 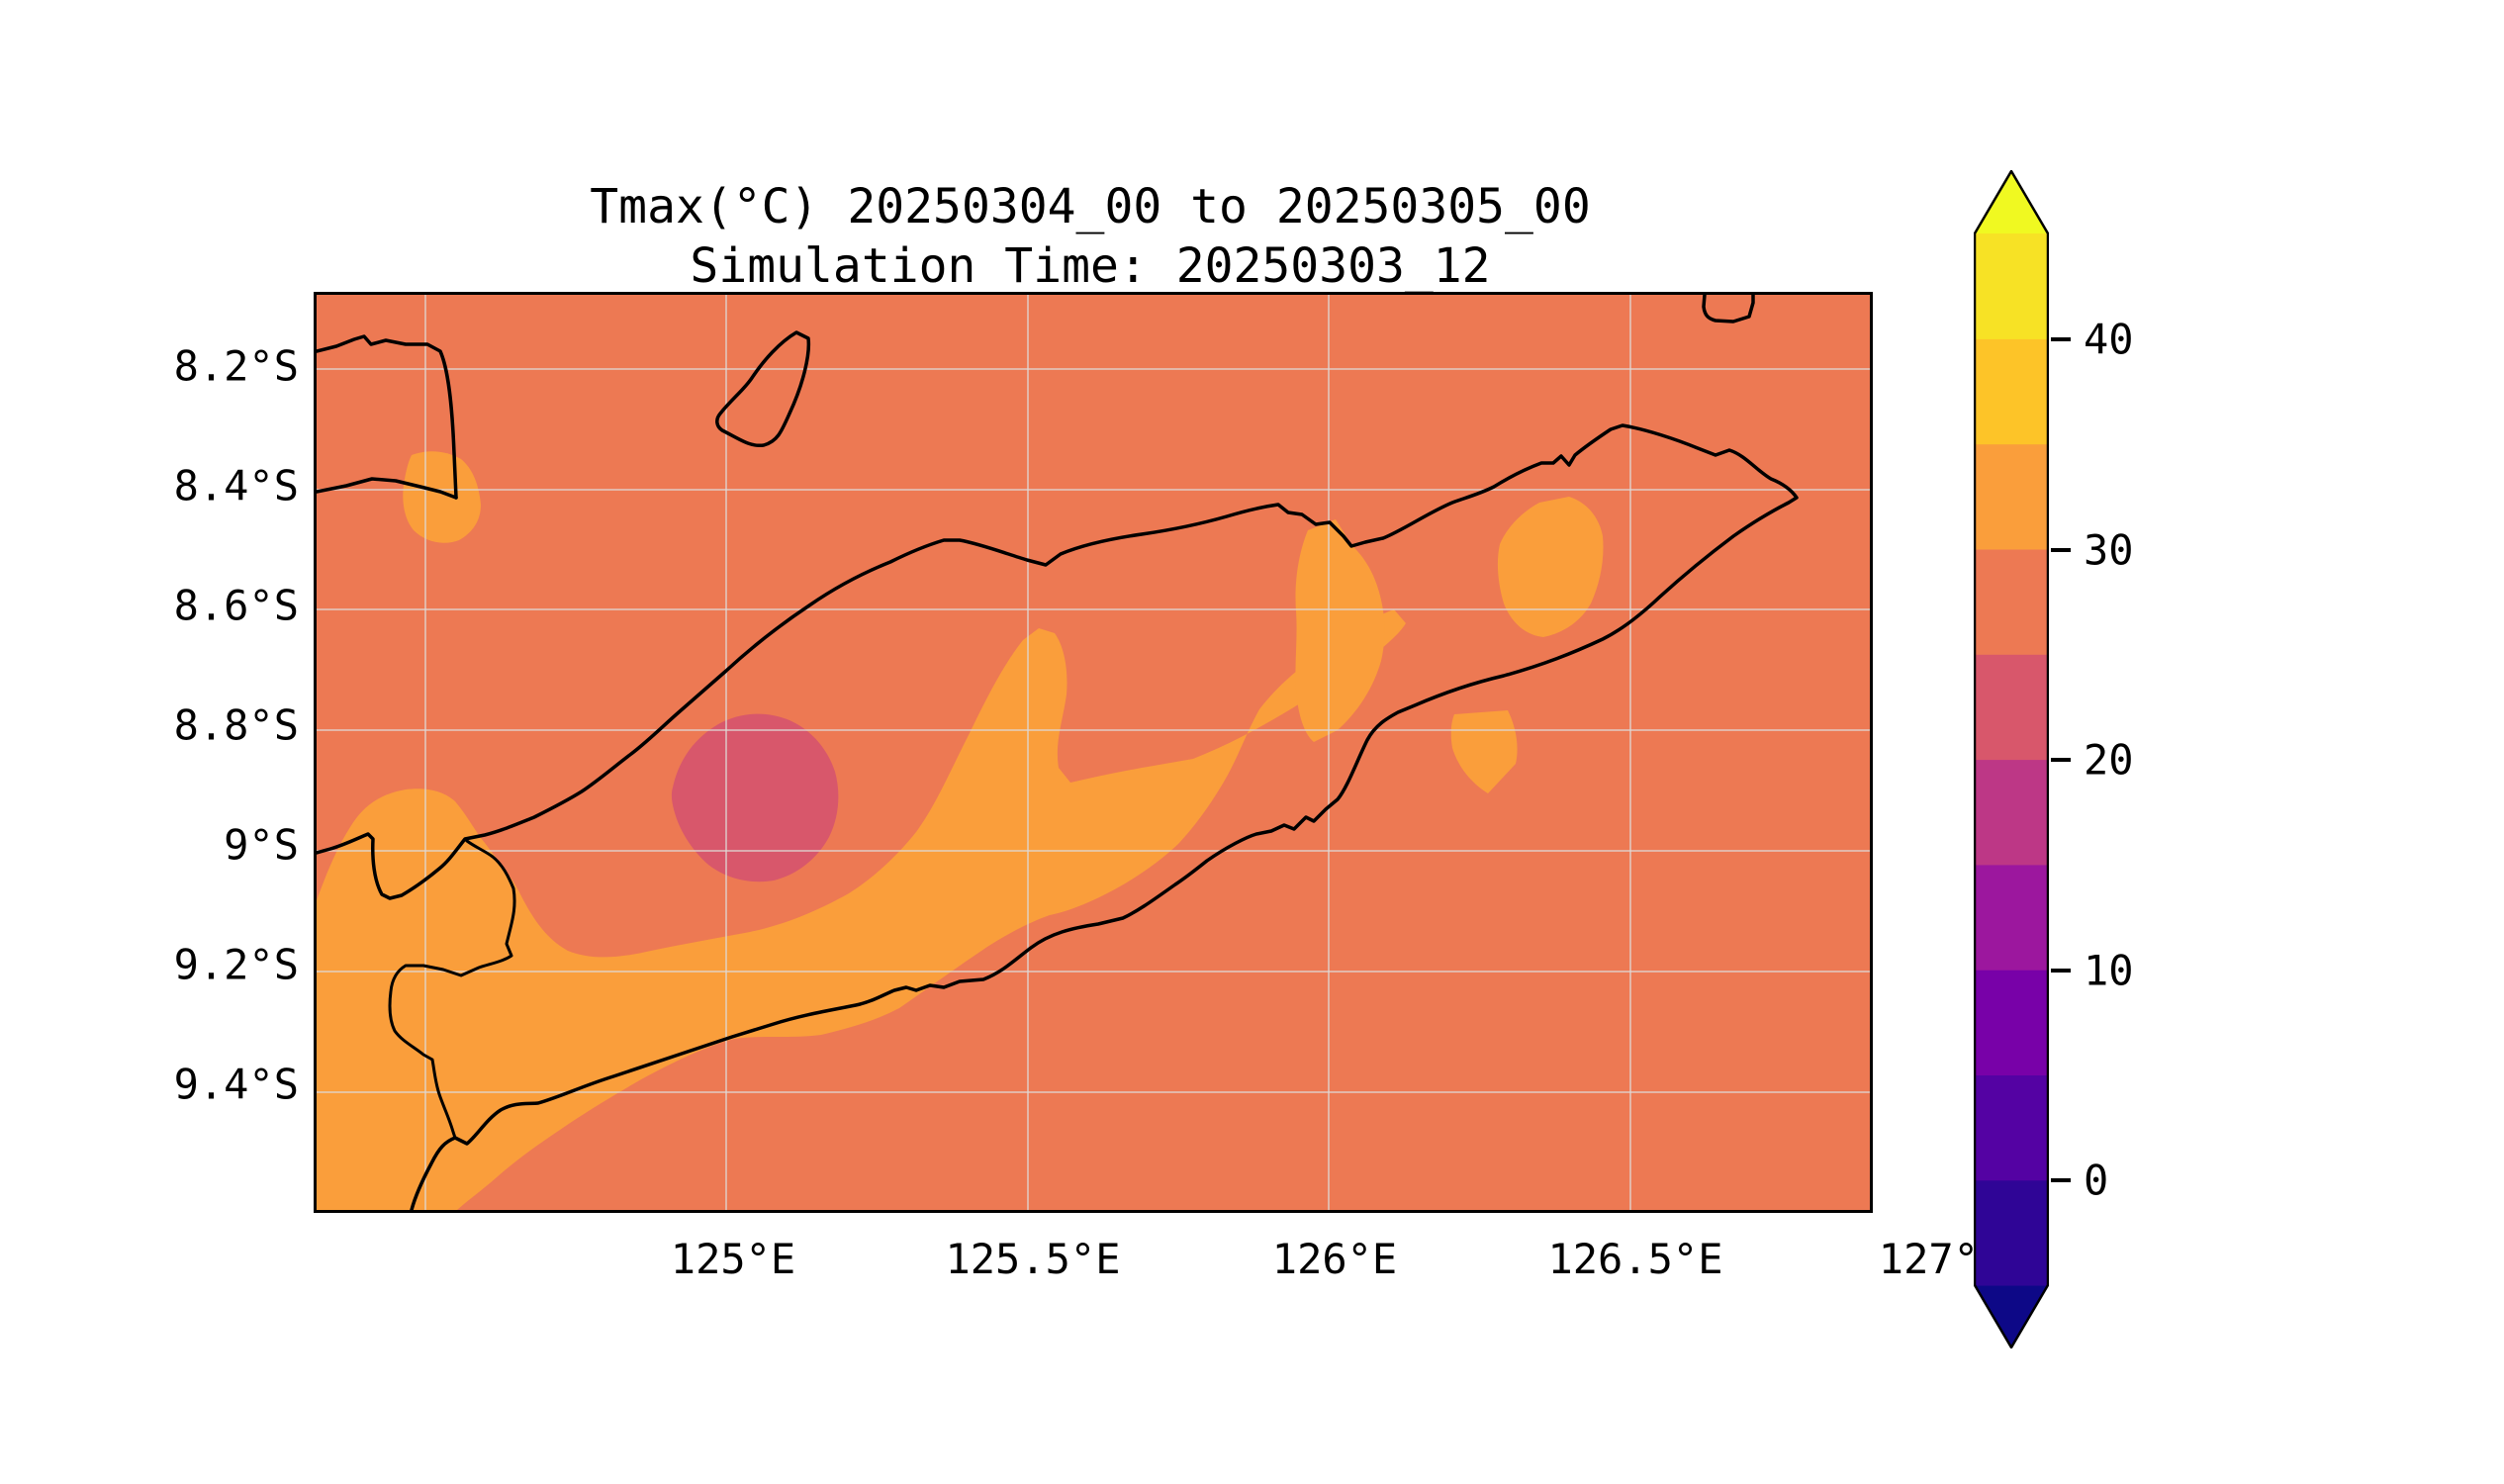 I want to click on chart-subtitle: Simulation Time: 20250303_12, so click(x=1090, y=266).